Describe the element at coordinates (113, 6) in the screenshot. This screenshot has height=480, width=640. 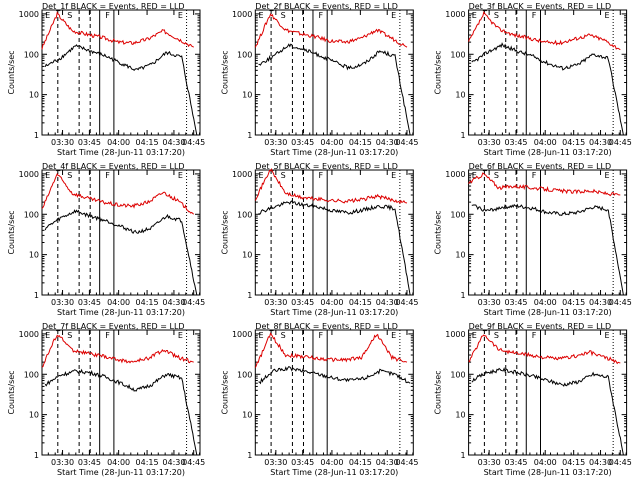
I see `chart-title: Det_1f BLACK = Events, RED = LLD` at that location.